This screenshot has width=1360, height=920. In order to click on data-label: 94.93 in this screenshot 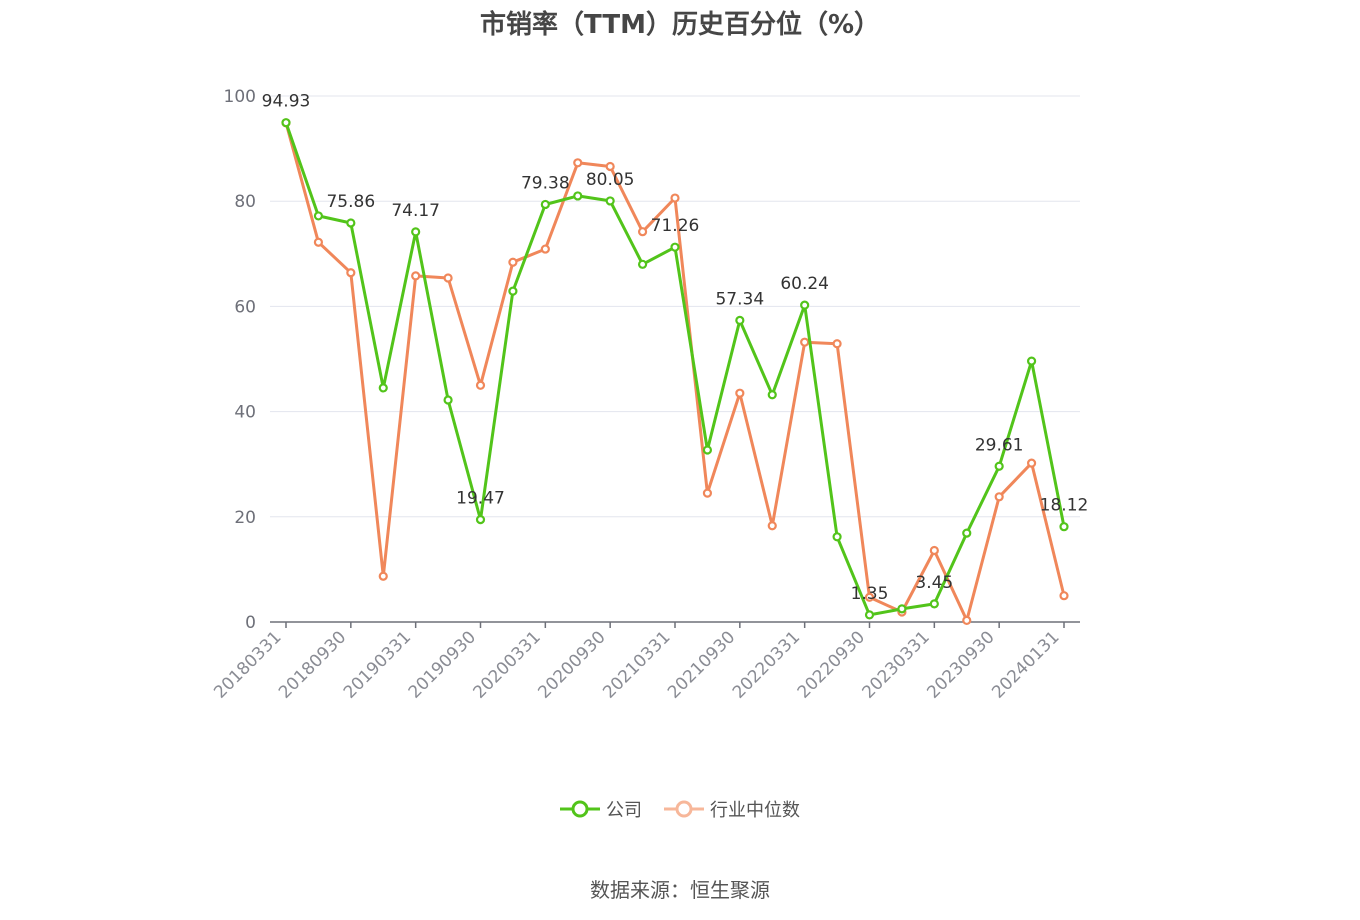, I will do `click(286, 102)`.